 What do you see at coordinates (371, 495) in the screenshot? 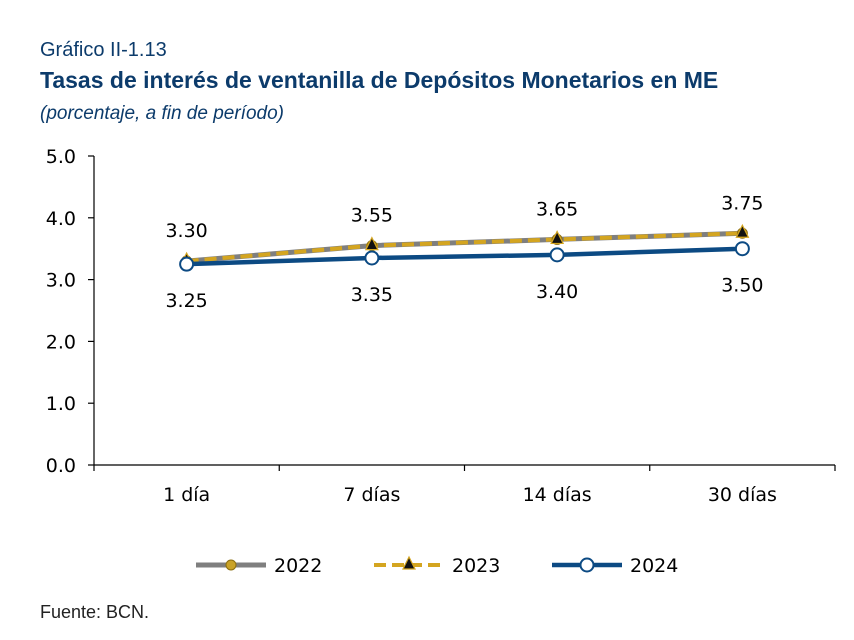
I see `x-tick-label: 7 días` at bounding box center [371, 495].